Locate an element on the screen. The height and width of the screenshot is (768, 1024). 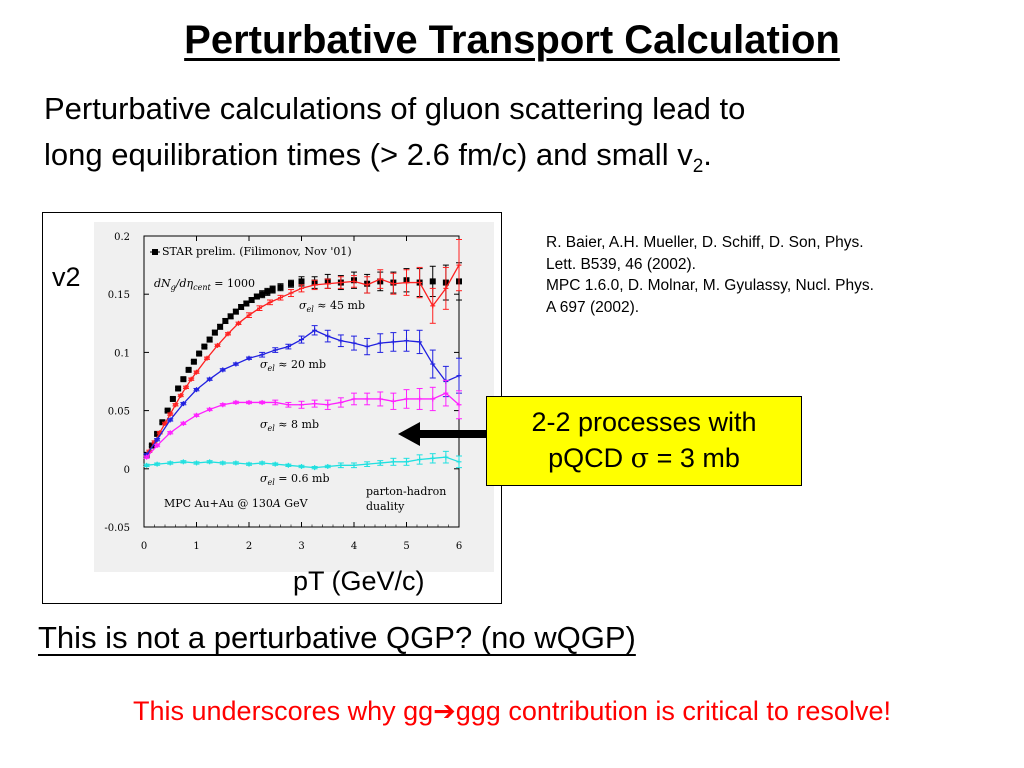
label-sigma-20: σel ≈ 20 mb is located at coordinates (293, 365).